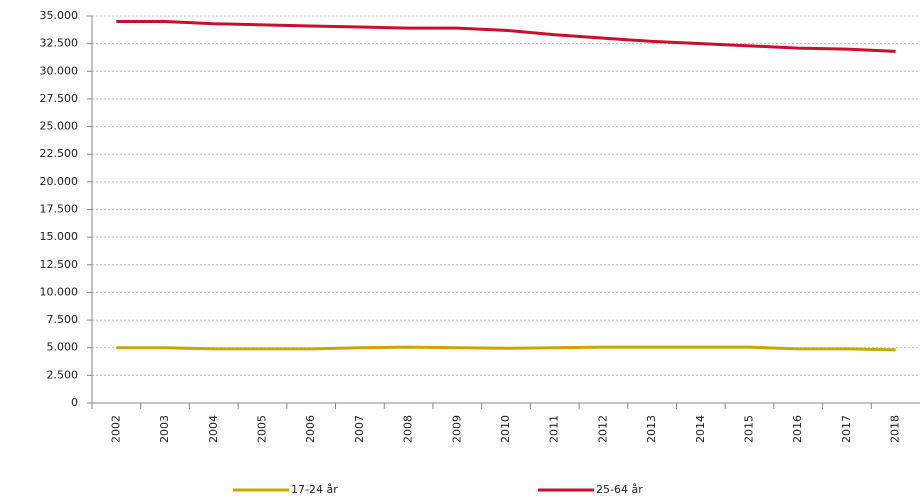  I want to click on y-tick-label: 35.000, so click(59, 15).